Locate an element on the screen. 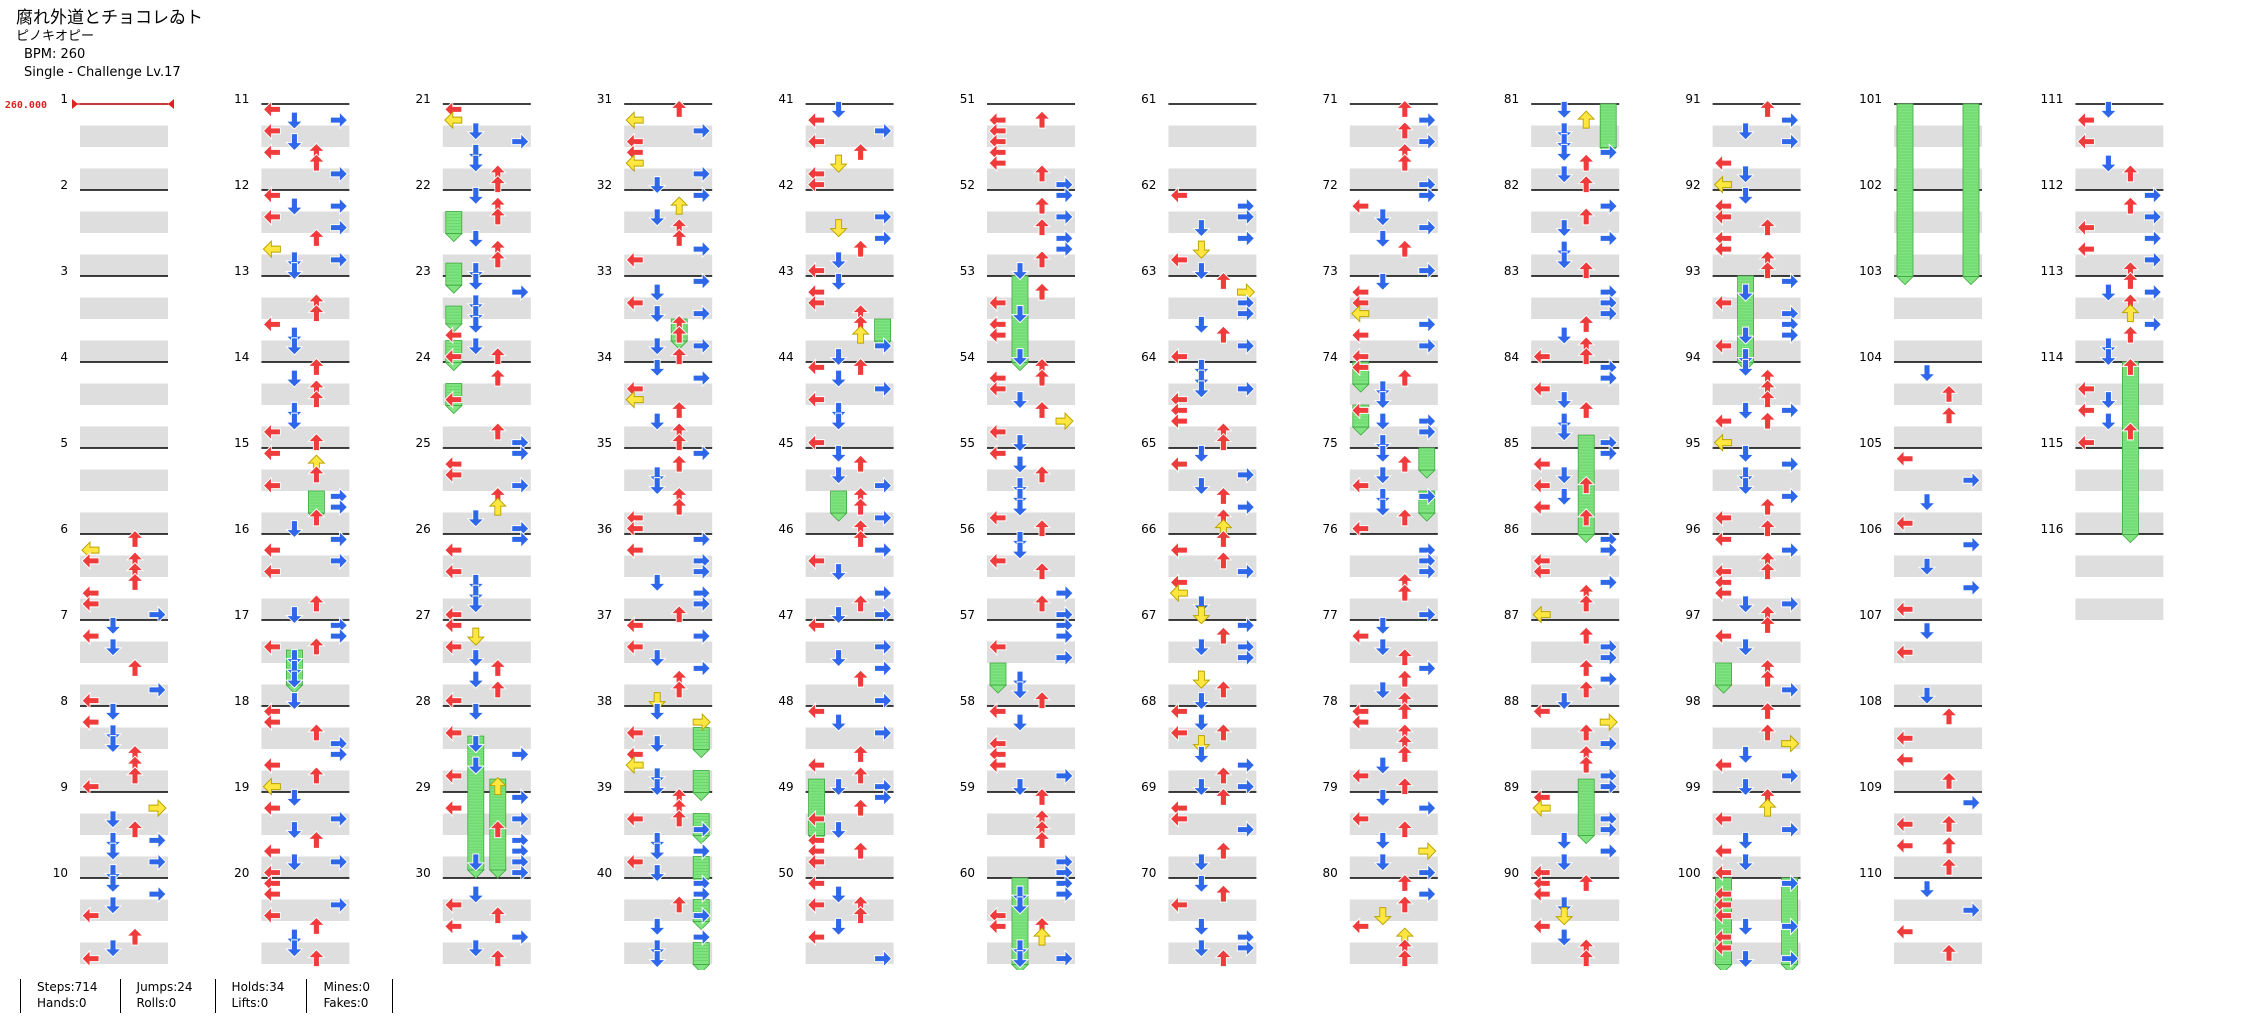 This screenshot has width=2262, height=1024. measure-87: 87 is located at coordinates (1562, 657).